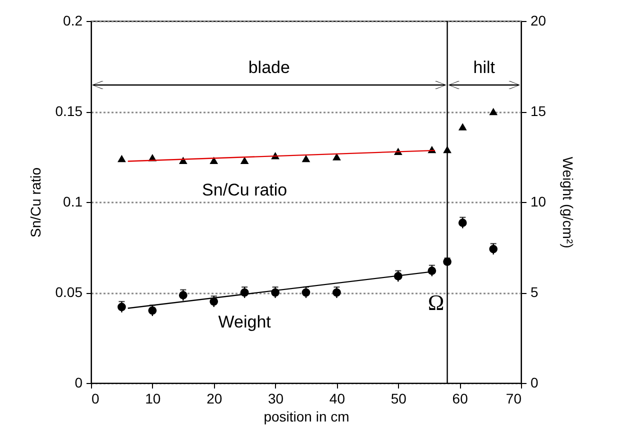 The height and width of the screenshot is (443, 623). I want to click on ref-line-label: Ω, so click(436, 302).